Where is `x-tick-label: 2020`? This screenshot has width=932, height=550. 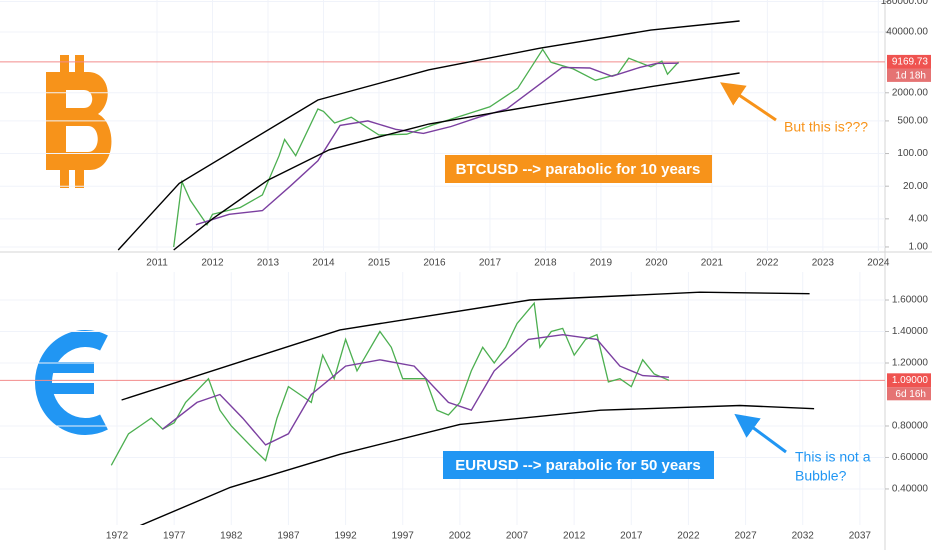 x-tick-label: 2020 is located at coordinates (656, 263).